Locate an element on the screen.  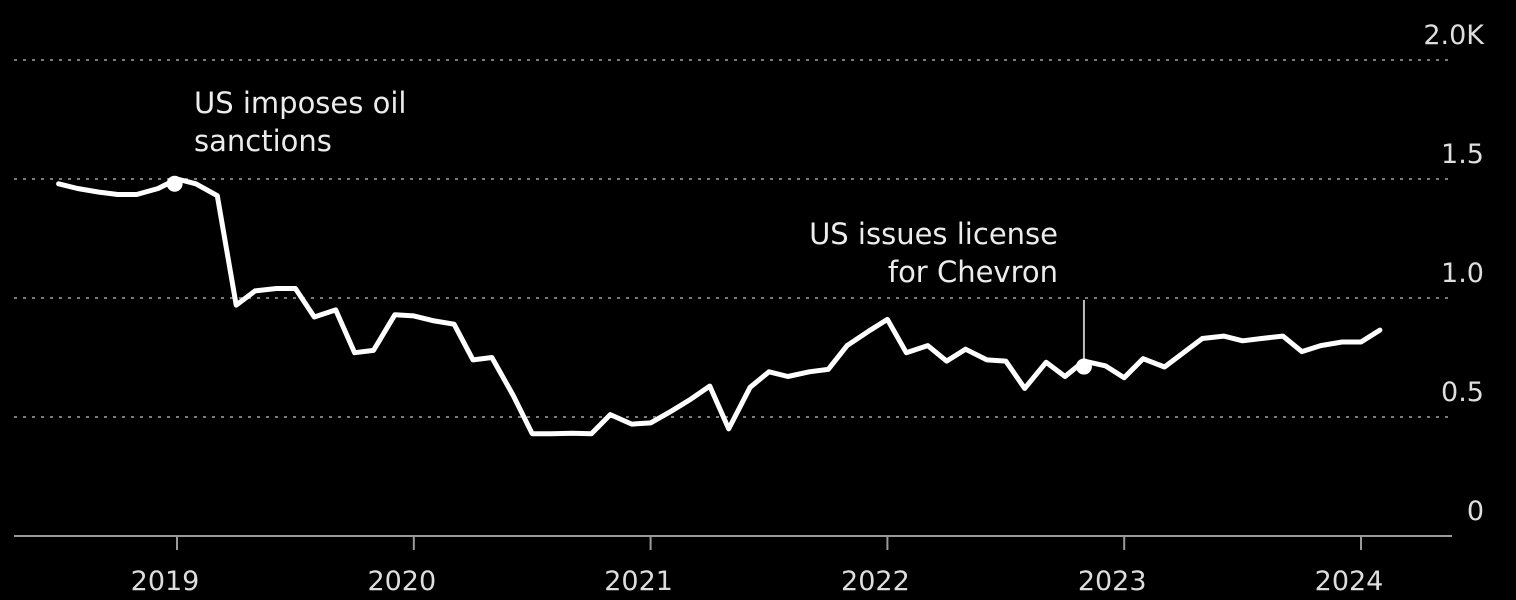
y-axis: 0 0.5 1.0 1.5 2.0K is located at coordinates (1454, 273).